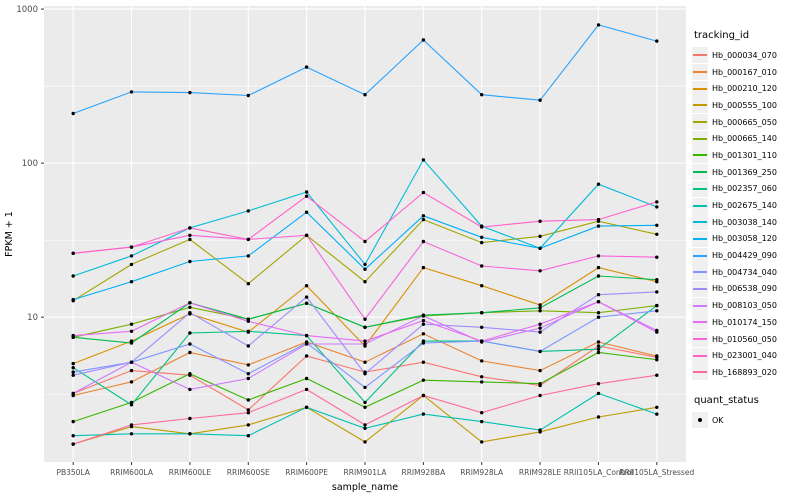 This screenshot has width=800, height=500. Describe the element at coordinates (746, 172) in the screenshot. I see `legend-item: Hb_001369_250` at that location.